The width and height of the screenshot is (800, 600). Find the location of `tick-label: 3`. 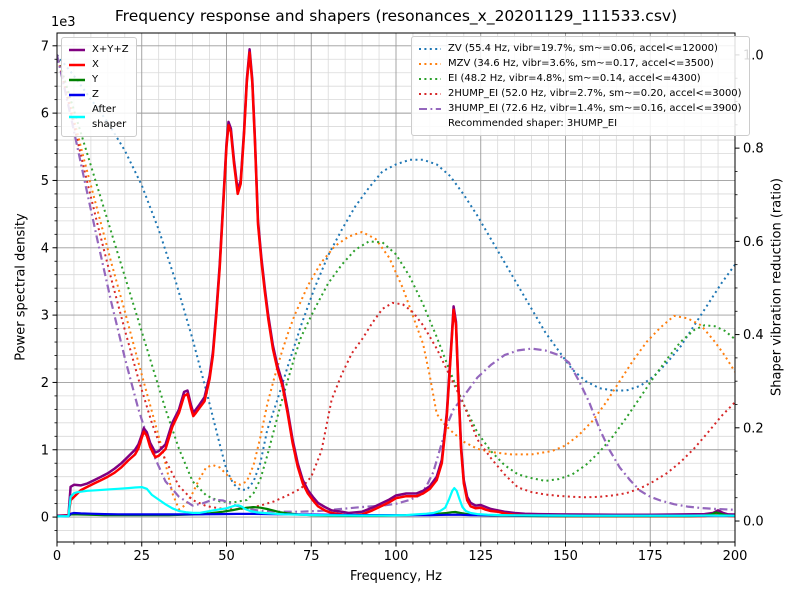

tick-label: 3 is located at coordinates (45, 316).